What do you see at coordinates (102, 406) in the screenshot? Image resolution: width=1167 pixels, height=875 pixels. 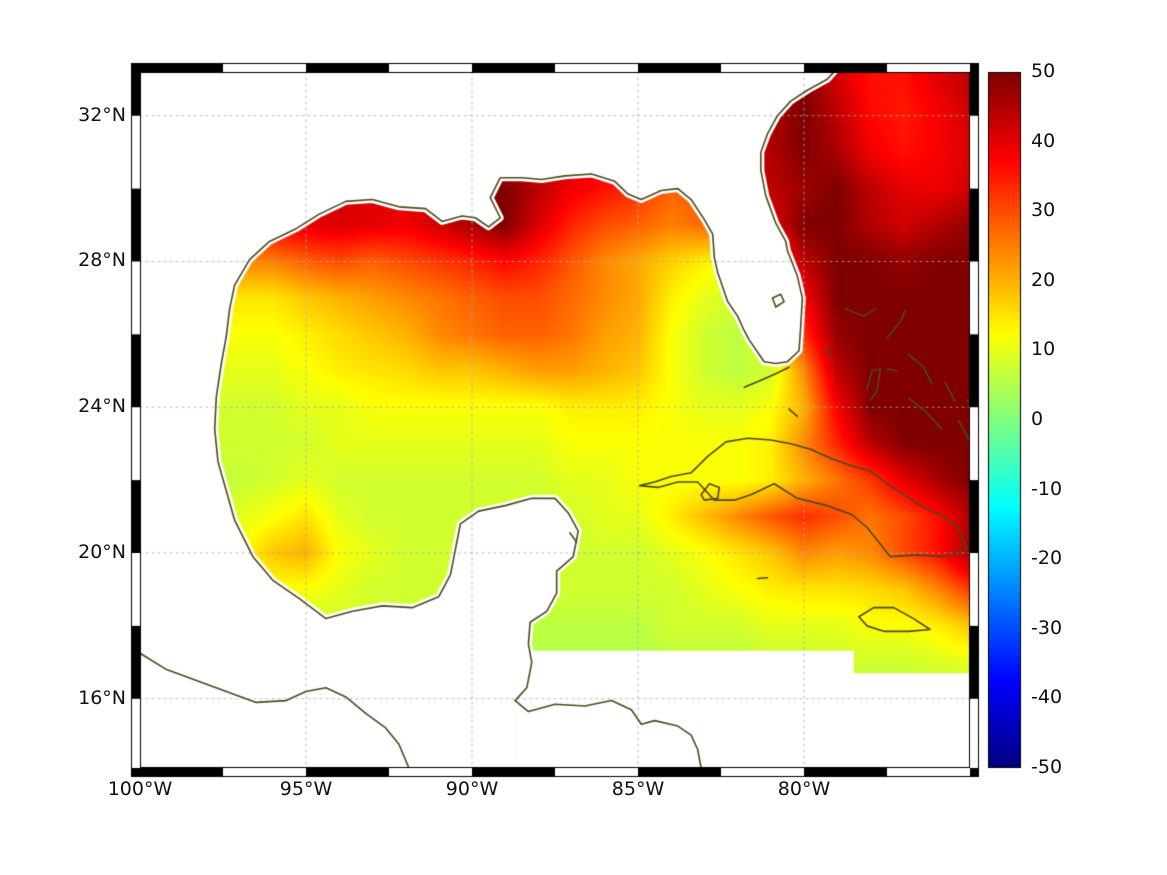 I see `y-tick-label: 24°N` at bounding box center [102, 406].